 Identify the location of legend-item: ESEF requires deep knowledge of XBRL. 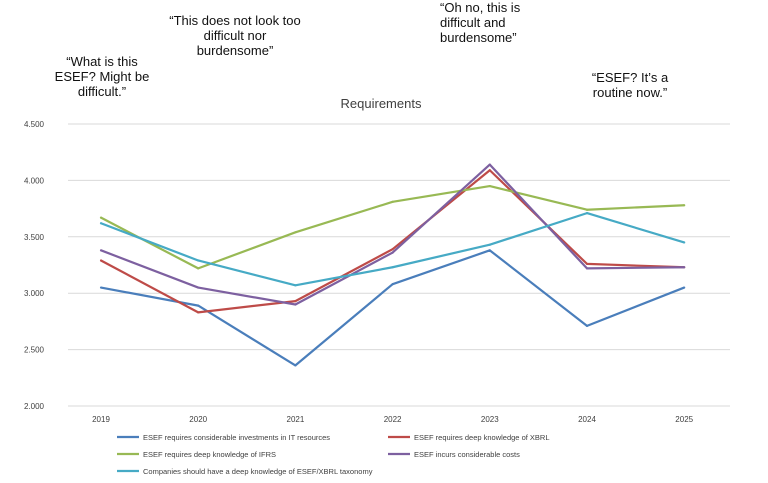
(469, 437).